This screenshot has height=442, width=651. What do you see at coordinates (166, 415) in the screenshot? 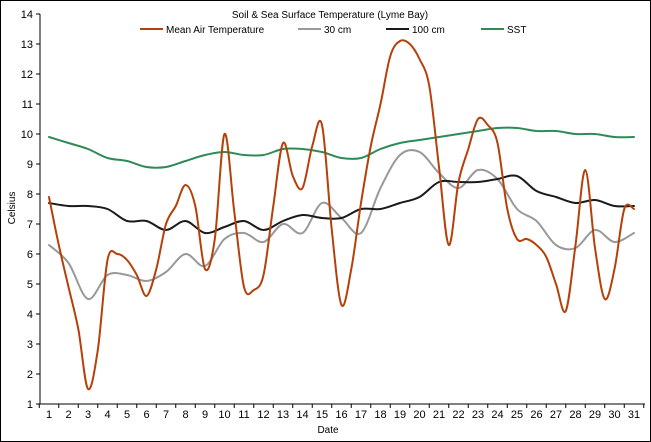
I see `x-tick-label: 7` at bounding box center [166, 415].